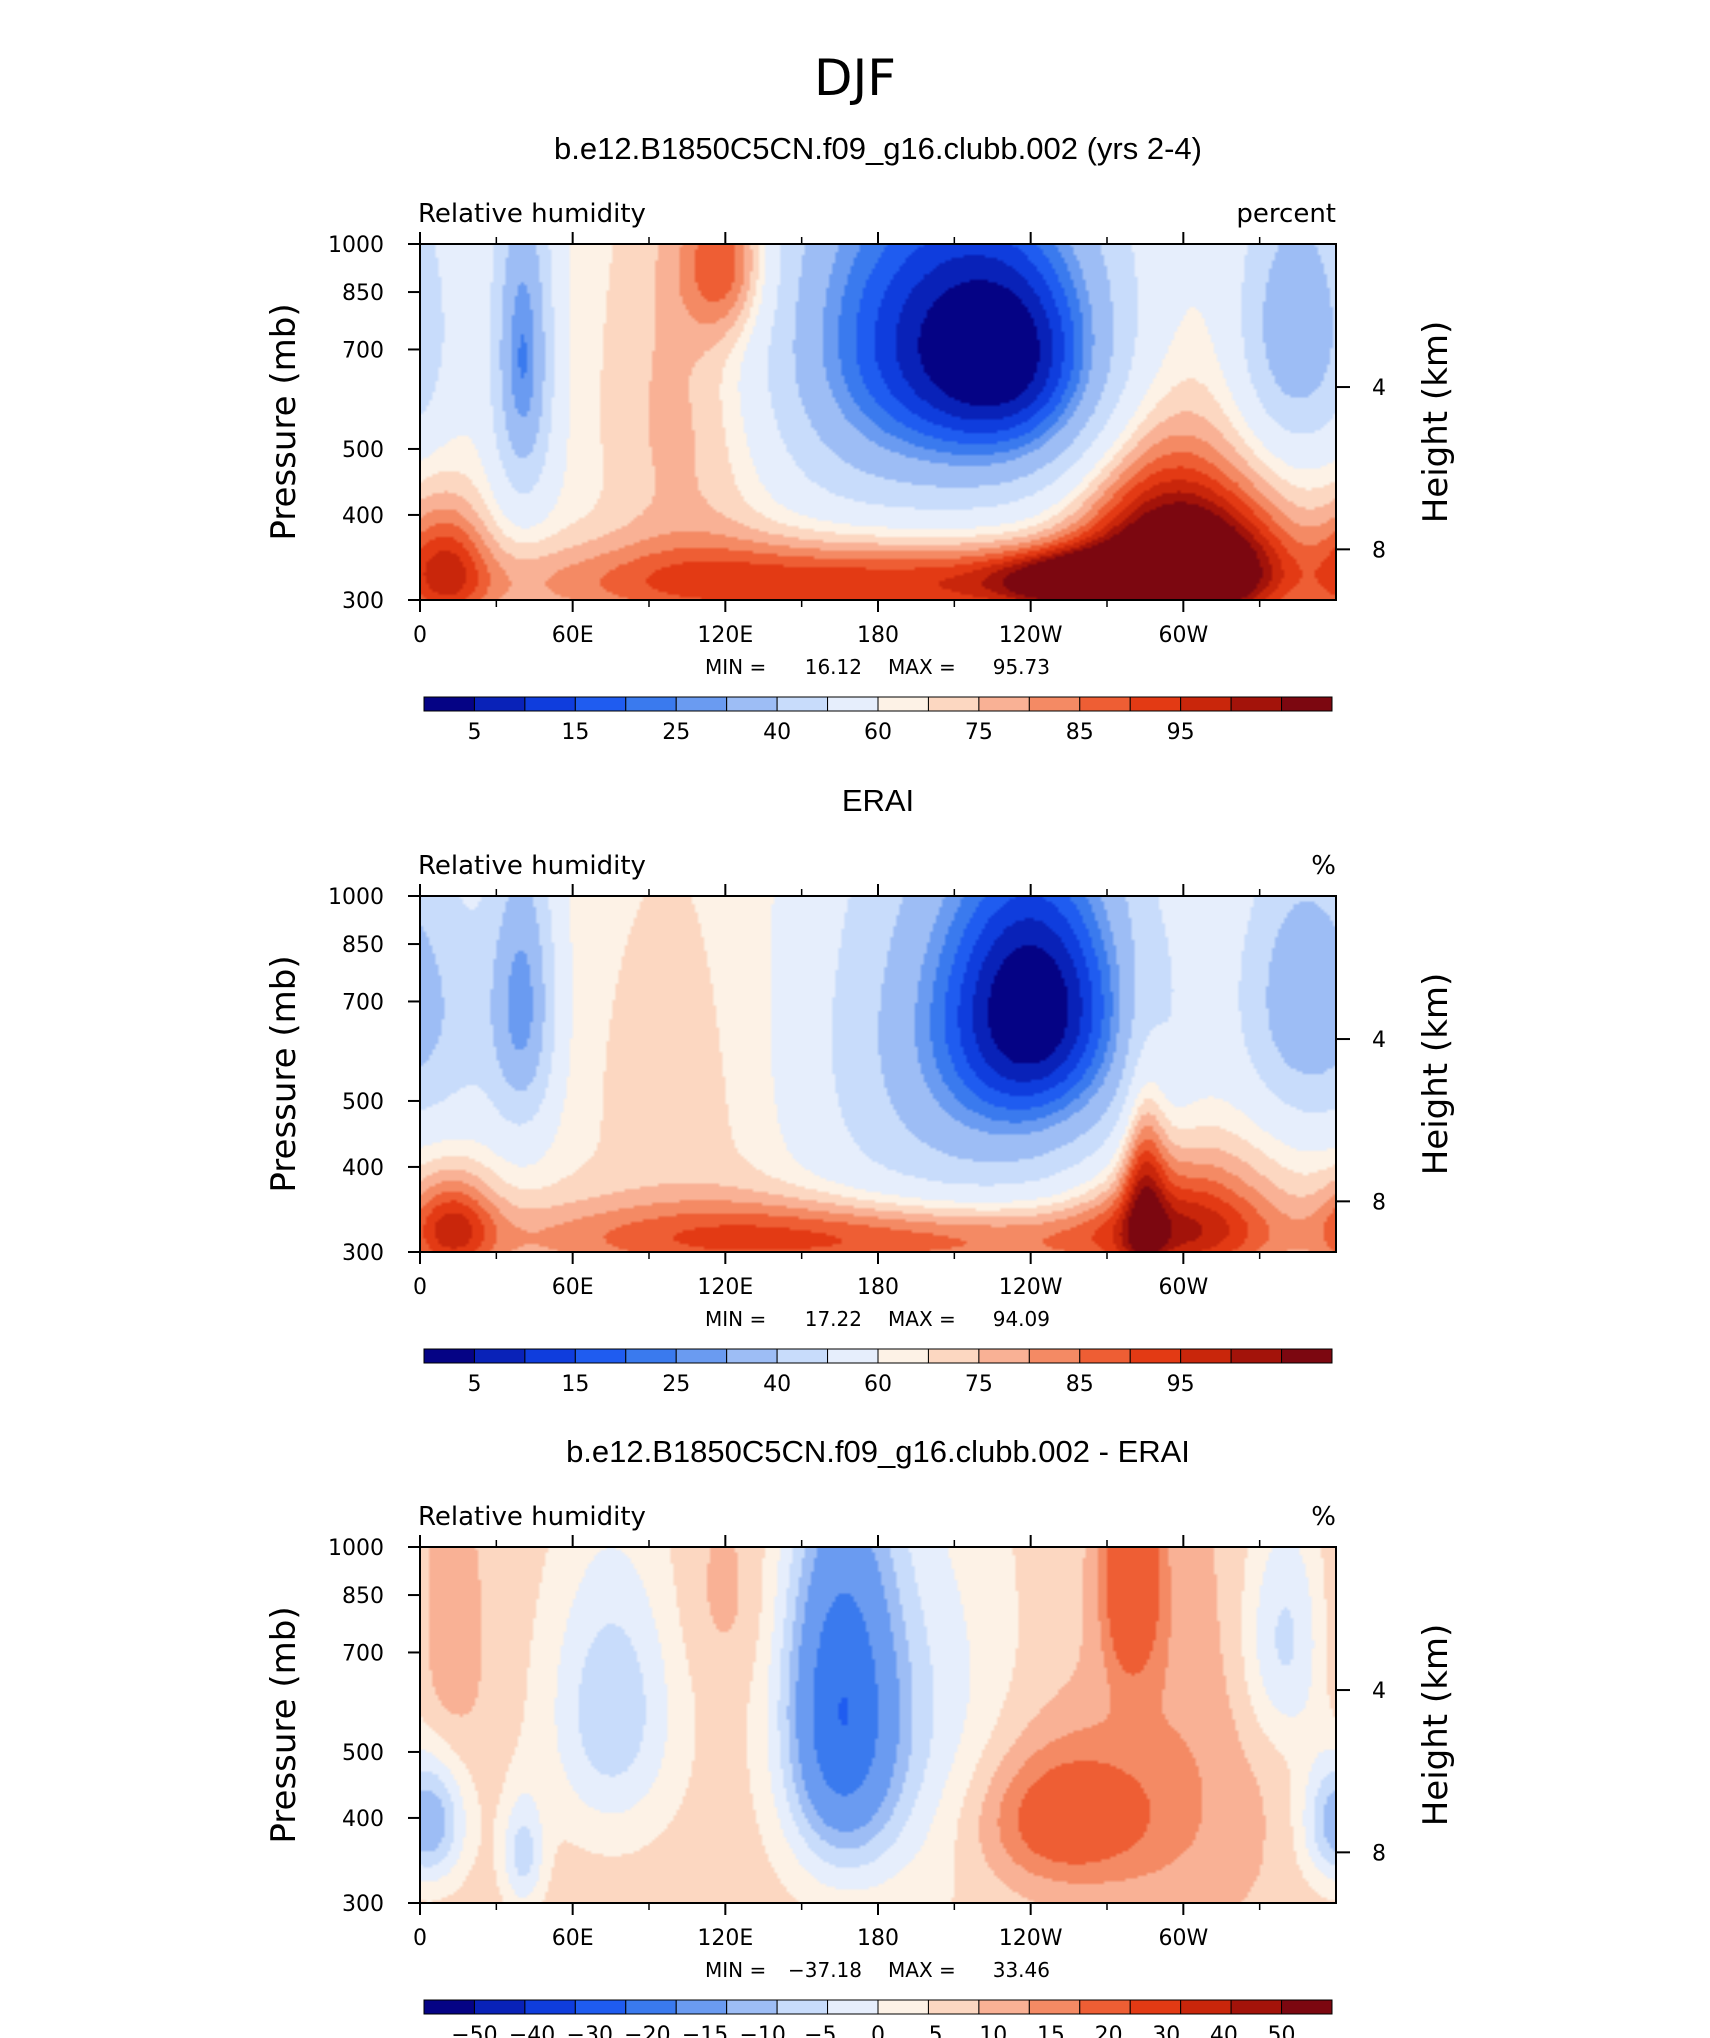 The width and height of the screenshot is (1710, 2038). Describe the element at coordinates (762, 2030) in the screenshot. I see `colorbar-label: −10` at that location.